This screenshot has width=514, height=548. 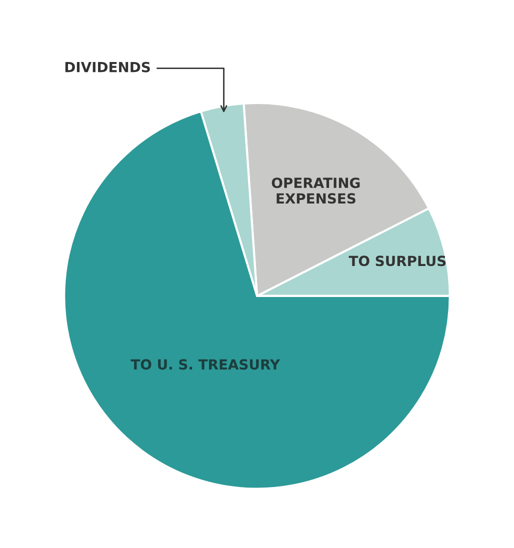 What do you see at coordinates (107, 67) in the screenshot?
I see `slice-label: DIVIDENDS` at bounding box center [107, 67].